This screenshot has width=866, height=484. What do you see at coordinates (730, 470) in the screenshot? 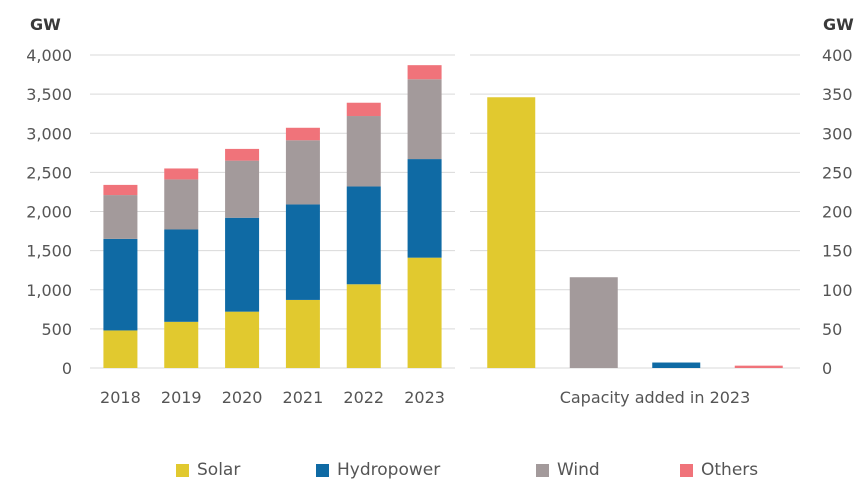
I see `legend-label-others: Others` at bounding box center [730, 470].